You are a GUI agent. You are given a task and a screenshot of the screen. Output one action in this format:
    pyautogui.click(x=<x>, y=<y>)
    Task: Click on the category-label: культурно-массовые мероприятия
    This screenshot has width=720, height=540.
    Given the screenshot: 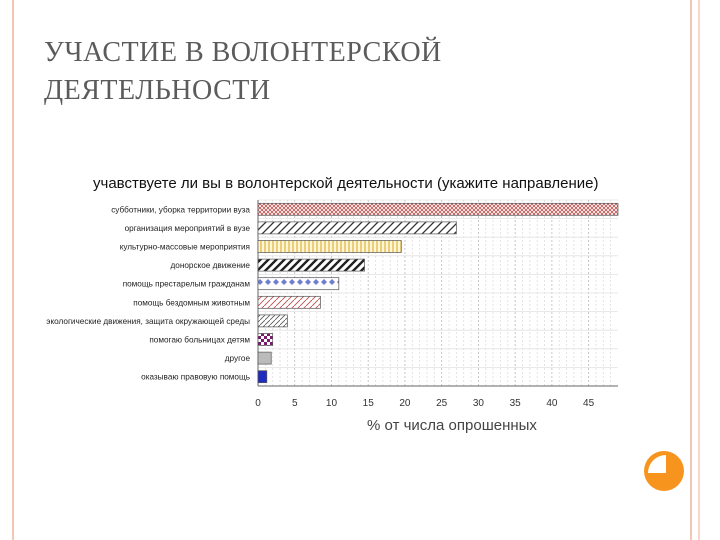 What is the action you would take?
    pyautogui.click(x=185, y=247)
    